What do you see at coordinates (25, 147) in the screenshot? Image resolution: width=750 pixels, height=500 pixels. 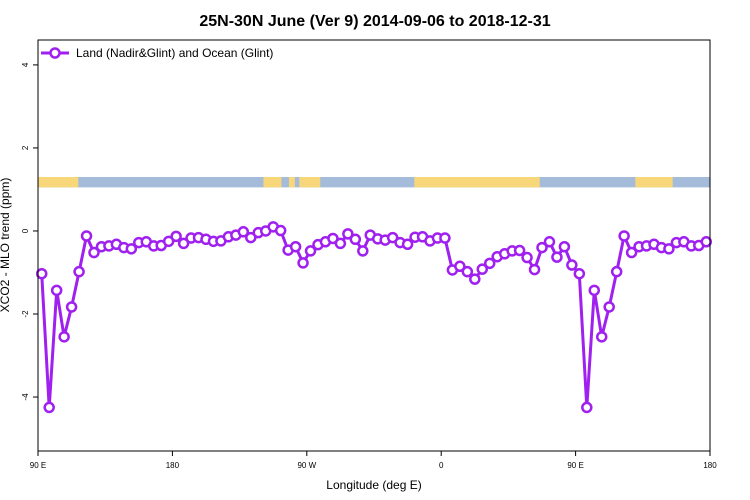 I see `y-tick-label: 2` at bounding box center [25, 147].